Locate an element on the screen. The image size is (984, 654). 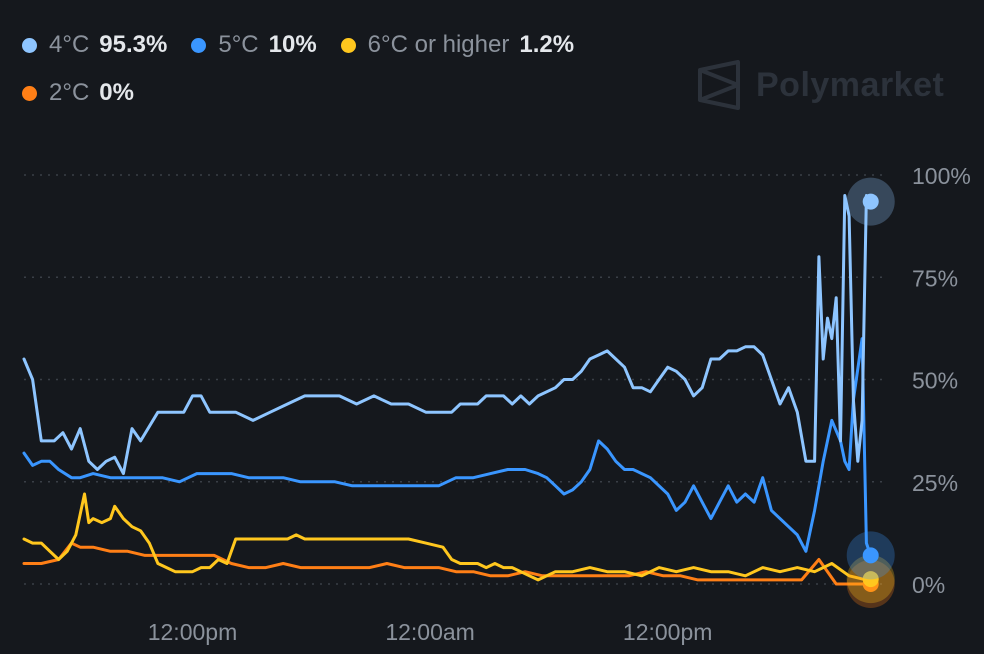
legend-label: 5°C is located at coordinates (238, 44).